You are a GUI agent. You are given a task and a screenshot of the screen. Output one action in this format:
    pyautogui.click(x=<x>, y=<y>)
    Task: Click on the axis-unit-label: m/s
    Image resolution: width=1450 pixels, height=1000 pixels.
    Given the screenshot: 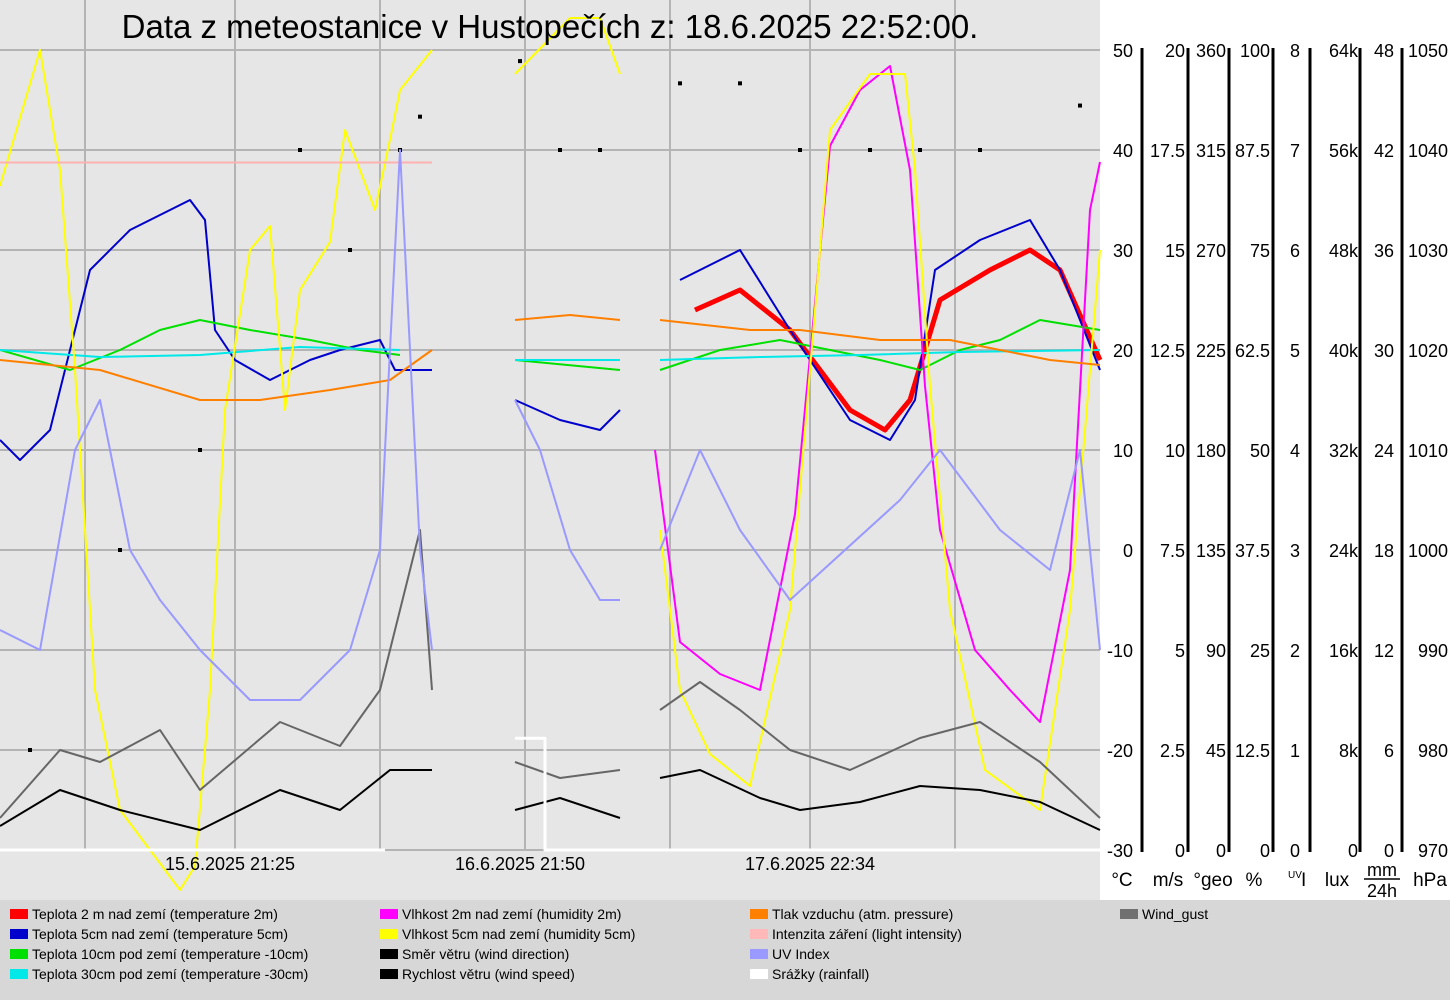 What is the action you would take?
    pyautogui.click(x=1168, y=880)
    